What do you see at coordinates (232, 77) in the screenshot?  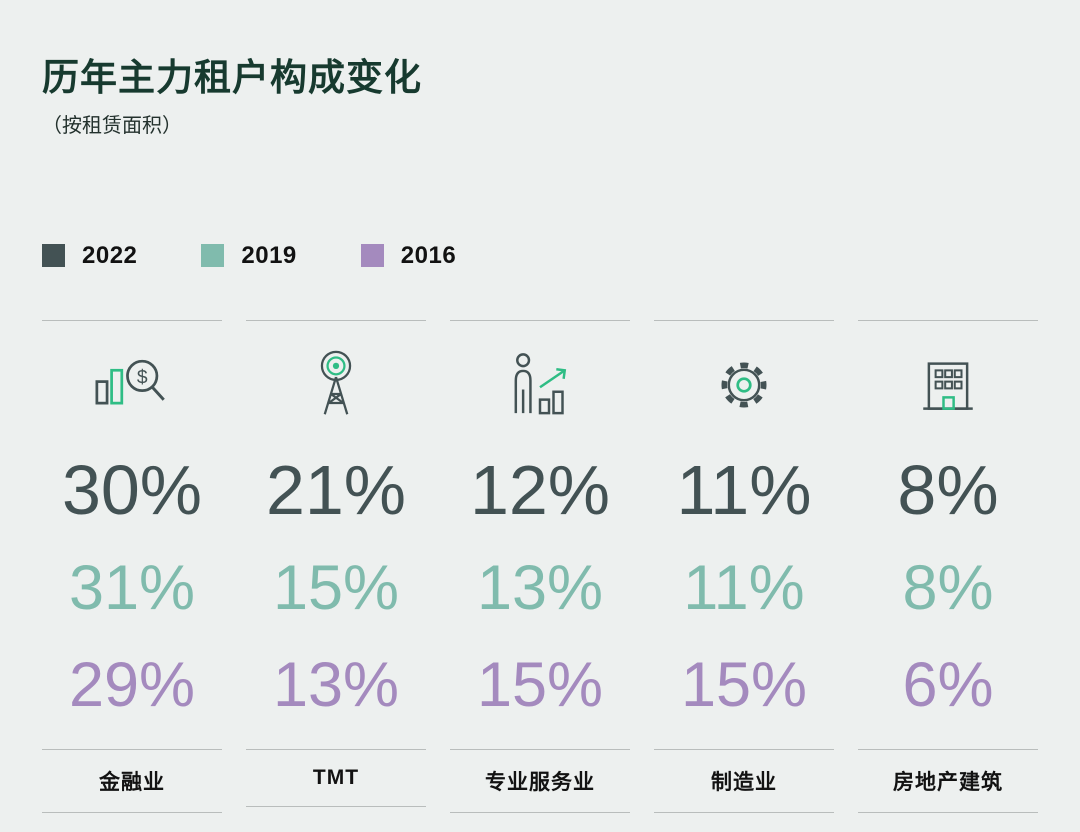 I see `page-title: 历年主力租户构成变化` at bounding box center [232, 77].